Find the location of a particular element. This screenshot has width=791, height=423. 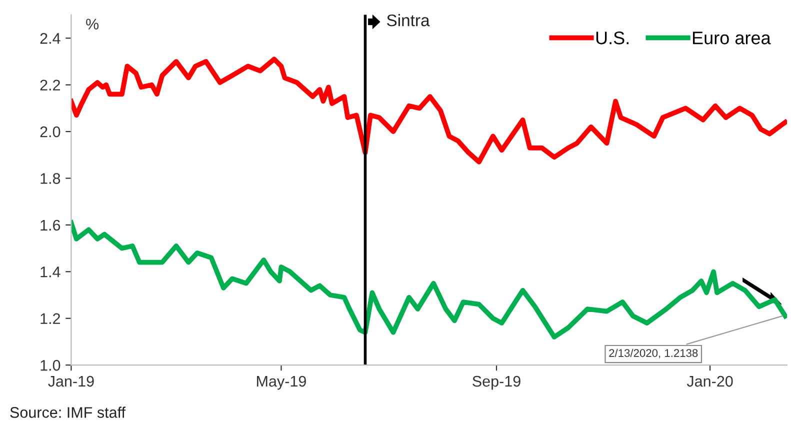

x-tick-label: Jan-20 is located at coordinates (709, 381).